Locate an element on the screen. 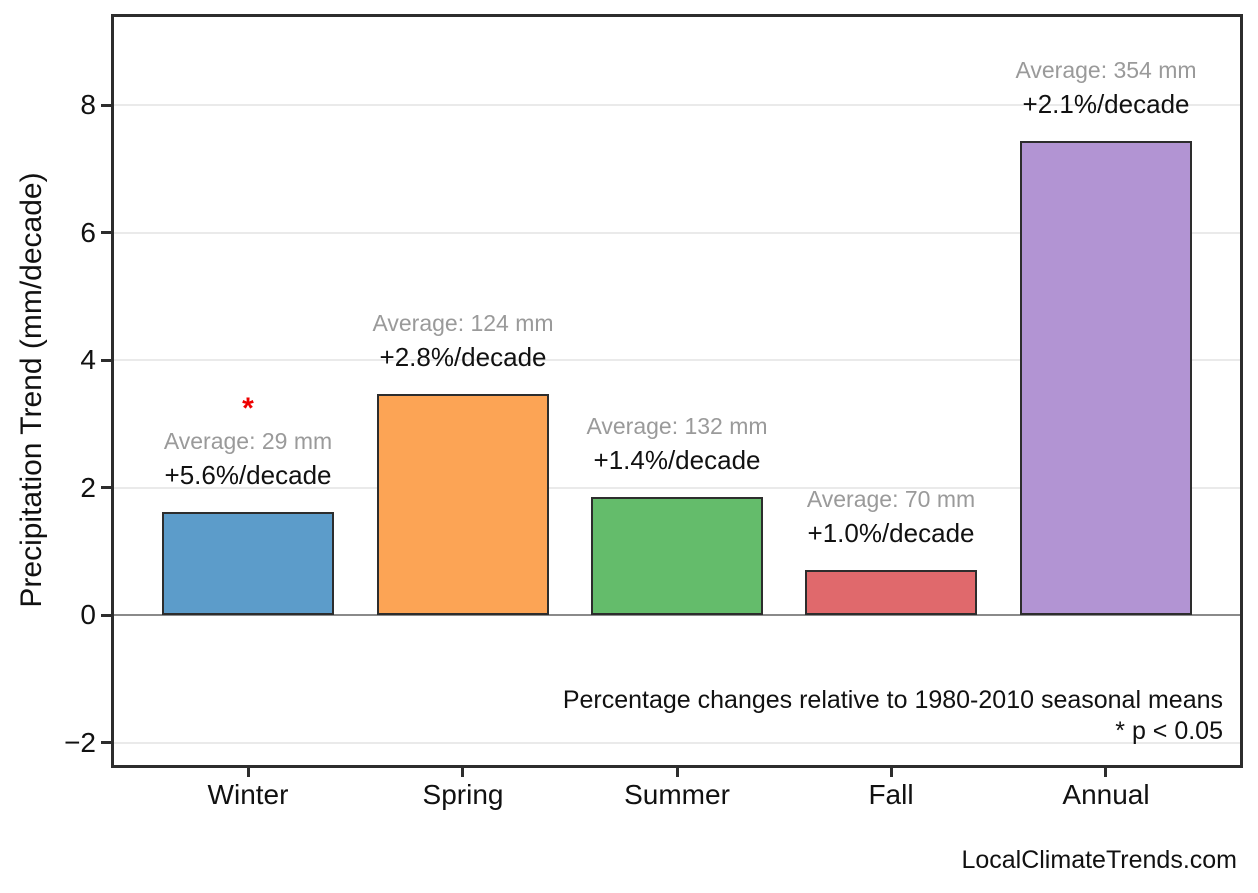  x-tick-label-spring: Spring is located at coordinates (463, 794).